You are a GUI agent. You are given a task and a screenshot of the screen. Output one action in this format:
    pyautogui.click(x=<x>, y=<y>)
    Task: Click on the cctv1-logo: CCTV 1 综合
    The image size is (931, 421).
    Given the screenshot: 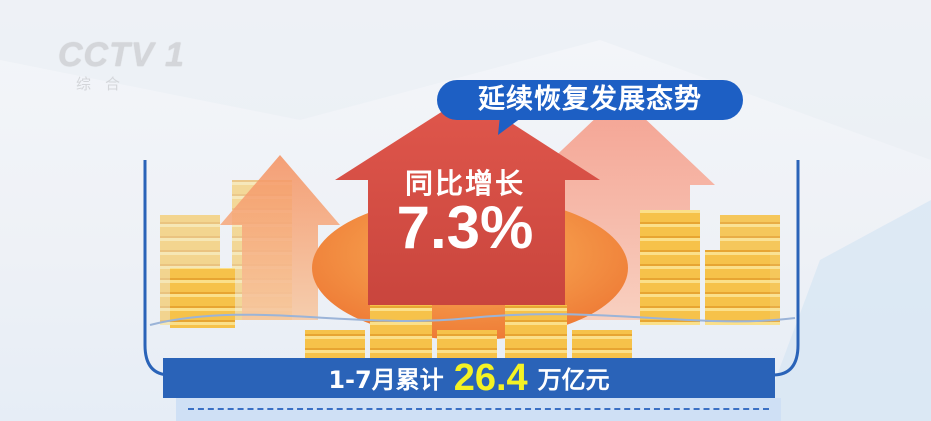 What is the action you would take?
    pyautogui.click(x=121, y=64)
    